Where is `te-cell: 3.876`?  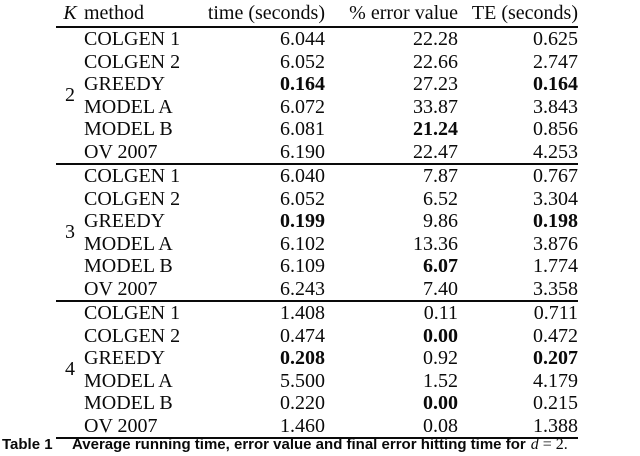 te-cell: 3.876 is located at coordinates (555, 243).